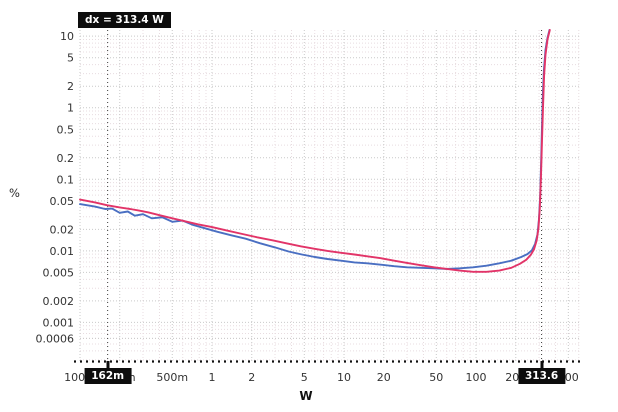  Describe the element at coordinates (306, 396) in the screenshot. I see `x-axis-unit-label: W` at that location.